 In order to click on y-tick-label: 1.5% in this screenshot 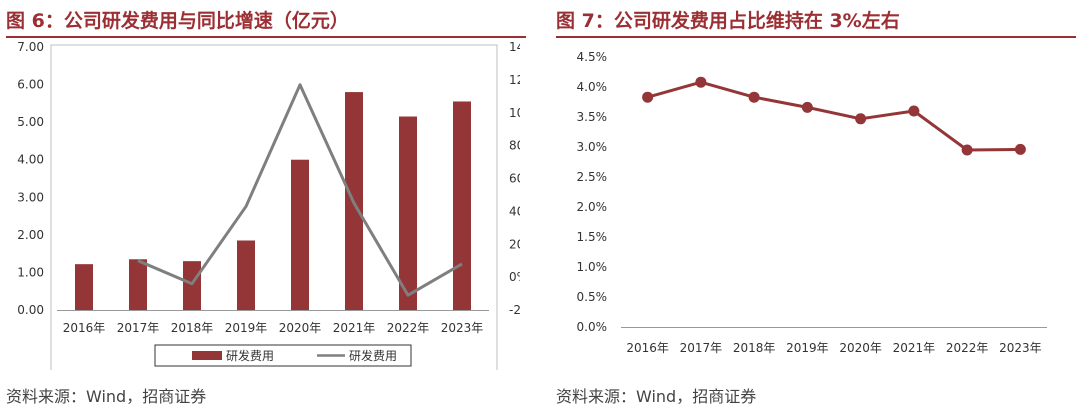, I will do `click(592, 237)`.